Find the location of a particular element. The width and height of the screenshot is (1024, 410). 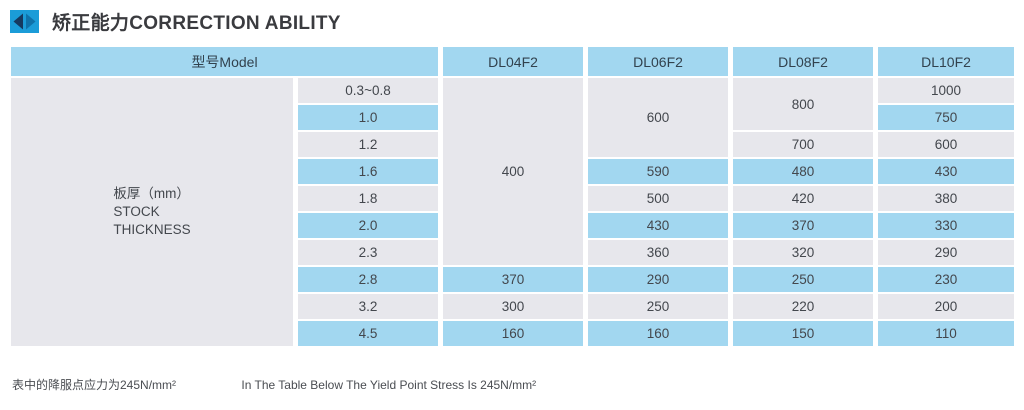

value-cell: 800 is located at coordinates (803, 104).